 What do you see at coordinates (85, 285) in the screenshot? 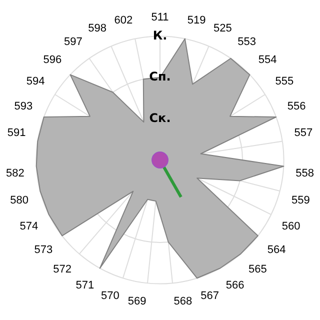
I see `spoke-label: 571` at bounding box center [85, 285].